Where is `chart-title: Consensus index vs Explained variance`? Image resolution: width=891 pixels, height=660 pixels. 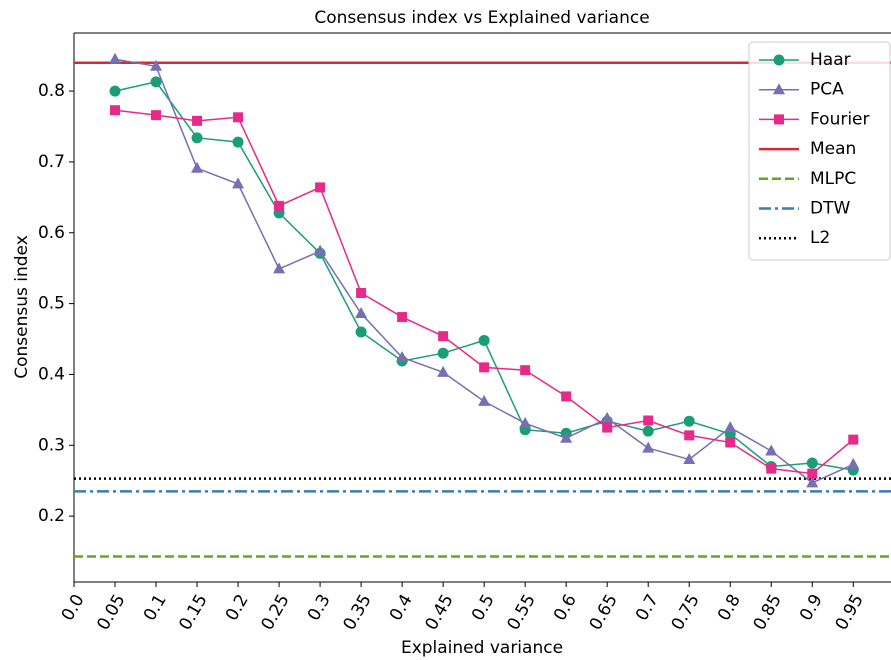
chart-title: Consensus index vs Explained variance is located at coordinates (481, 18).